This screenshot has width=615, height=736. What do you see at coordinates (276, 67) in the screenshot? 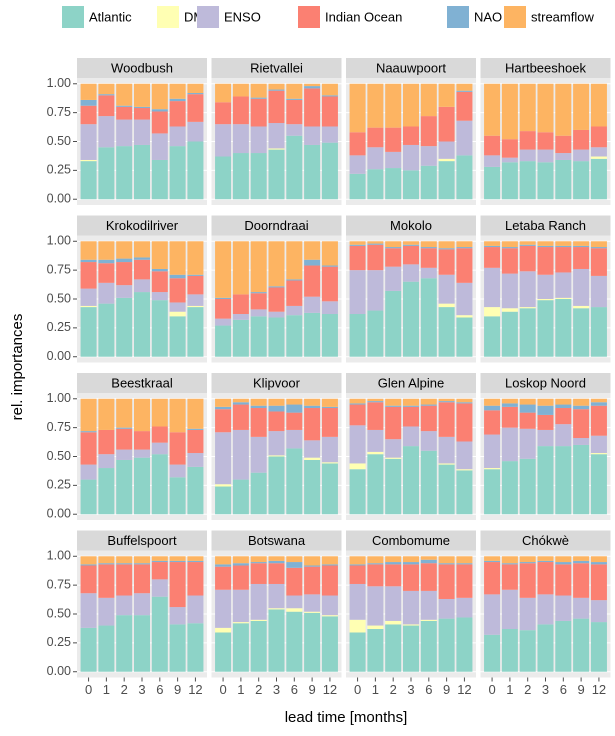
I see `facet-title: Rietvallei` at bounding box center [276, 67].